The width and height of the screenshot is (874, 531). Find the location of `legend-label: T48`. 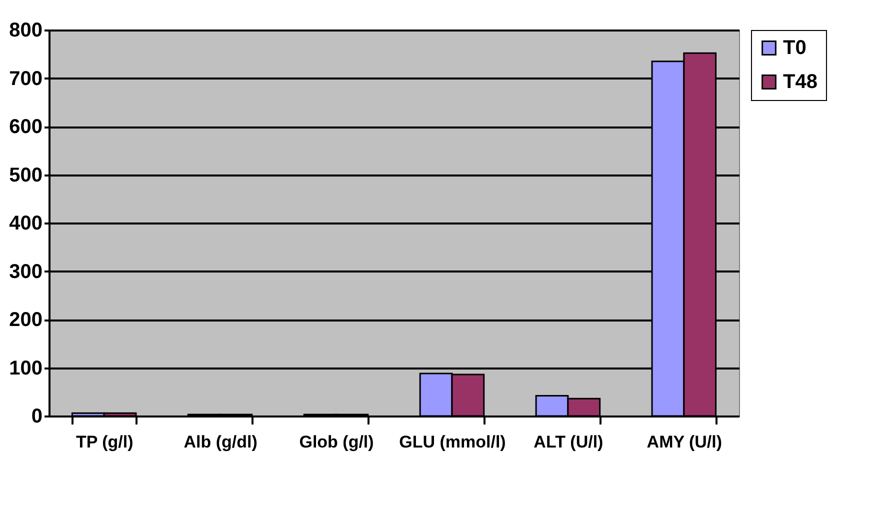

legend-label: T48 is located at coordinates (800, 82).